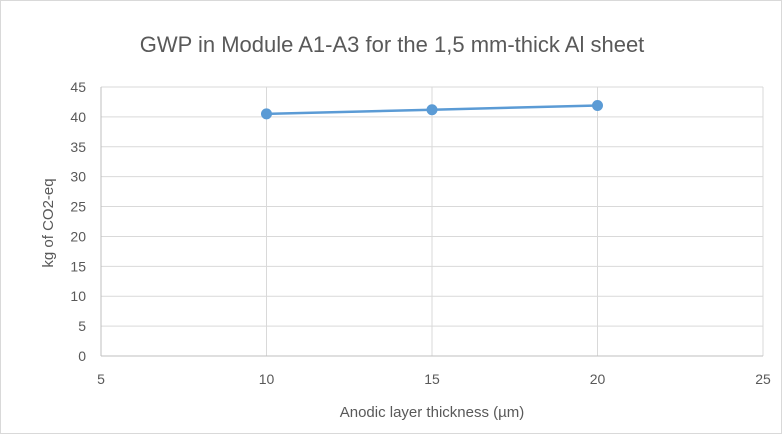  Describe the element at coordinates (78, 117) in the screenshot. I see `y-tick-label: 40` at that location.